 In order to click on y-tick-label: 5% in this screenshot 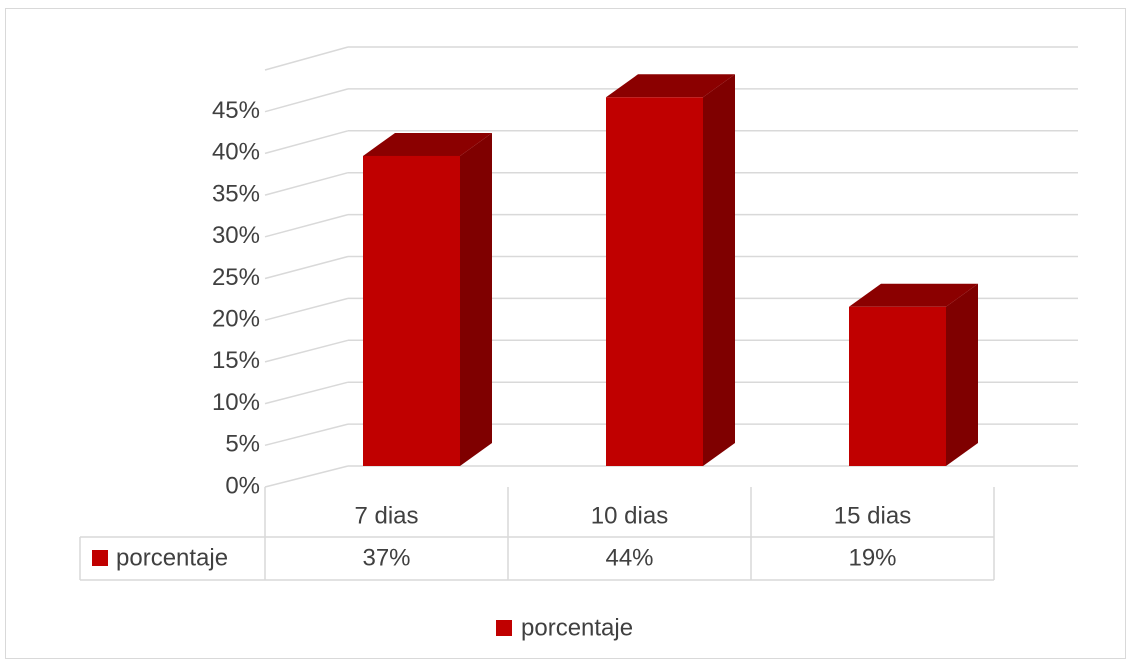, I will do `click(242, 444)`.